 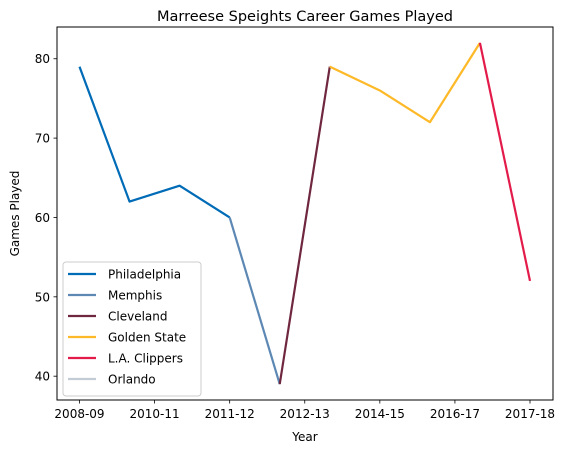 What do you see at coordinates (305, 414) in the screenshot?
I see `x-tick-label: 2012-13` at bounding box center [305, 414].